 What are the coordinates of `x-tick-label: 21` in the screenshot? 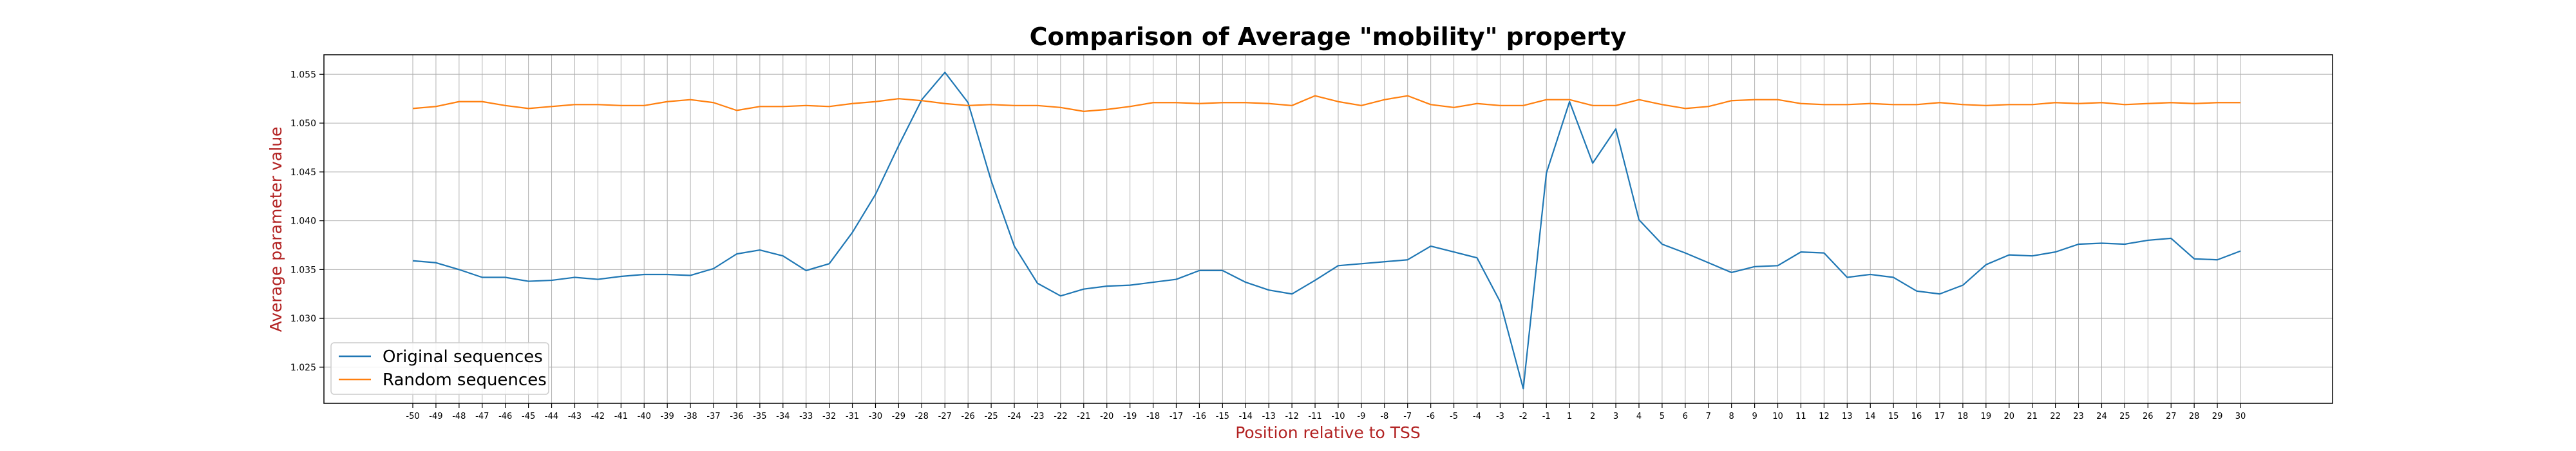 It's located at (2033, 416).